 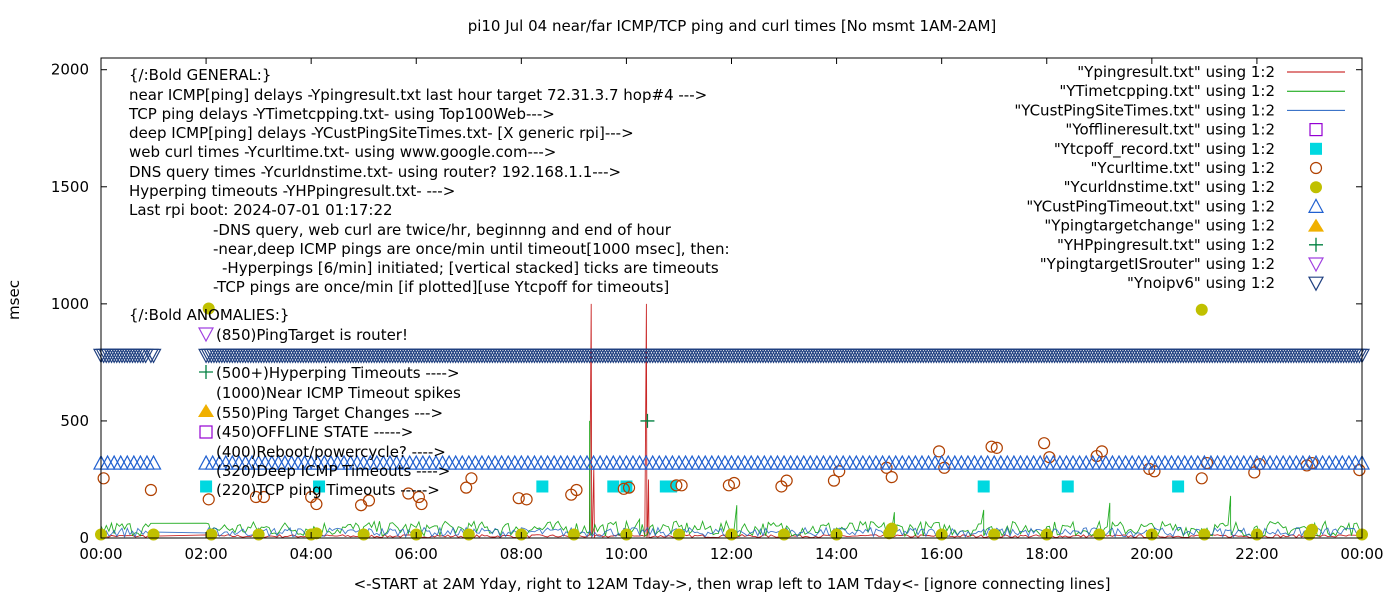 What do you see at coordinates (836, 554) in the screenshot?
I see `x-tick-label-7: 14:00` at bounding box center [836, 554].